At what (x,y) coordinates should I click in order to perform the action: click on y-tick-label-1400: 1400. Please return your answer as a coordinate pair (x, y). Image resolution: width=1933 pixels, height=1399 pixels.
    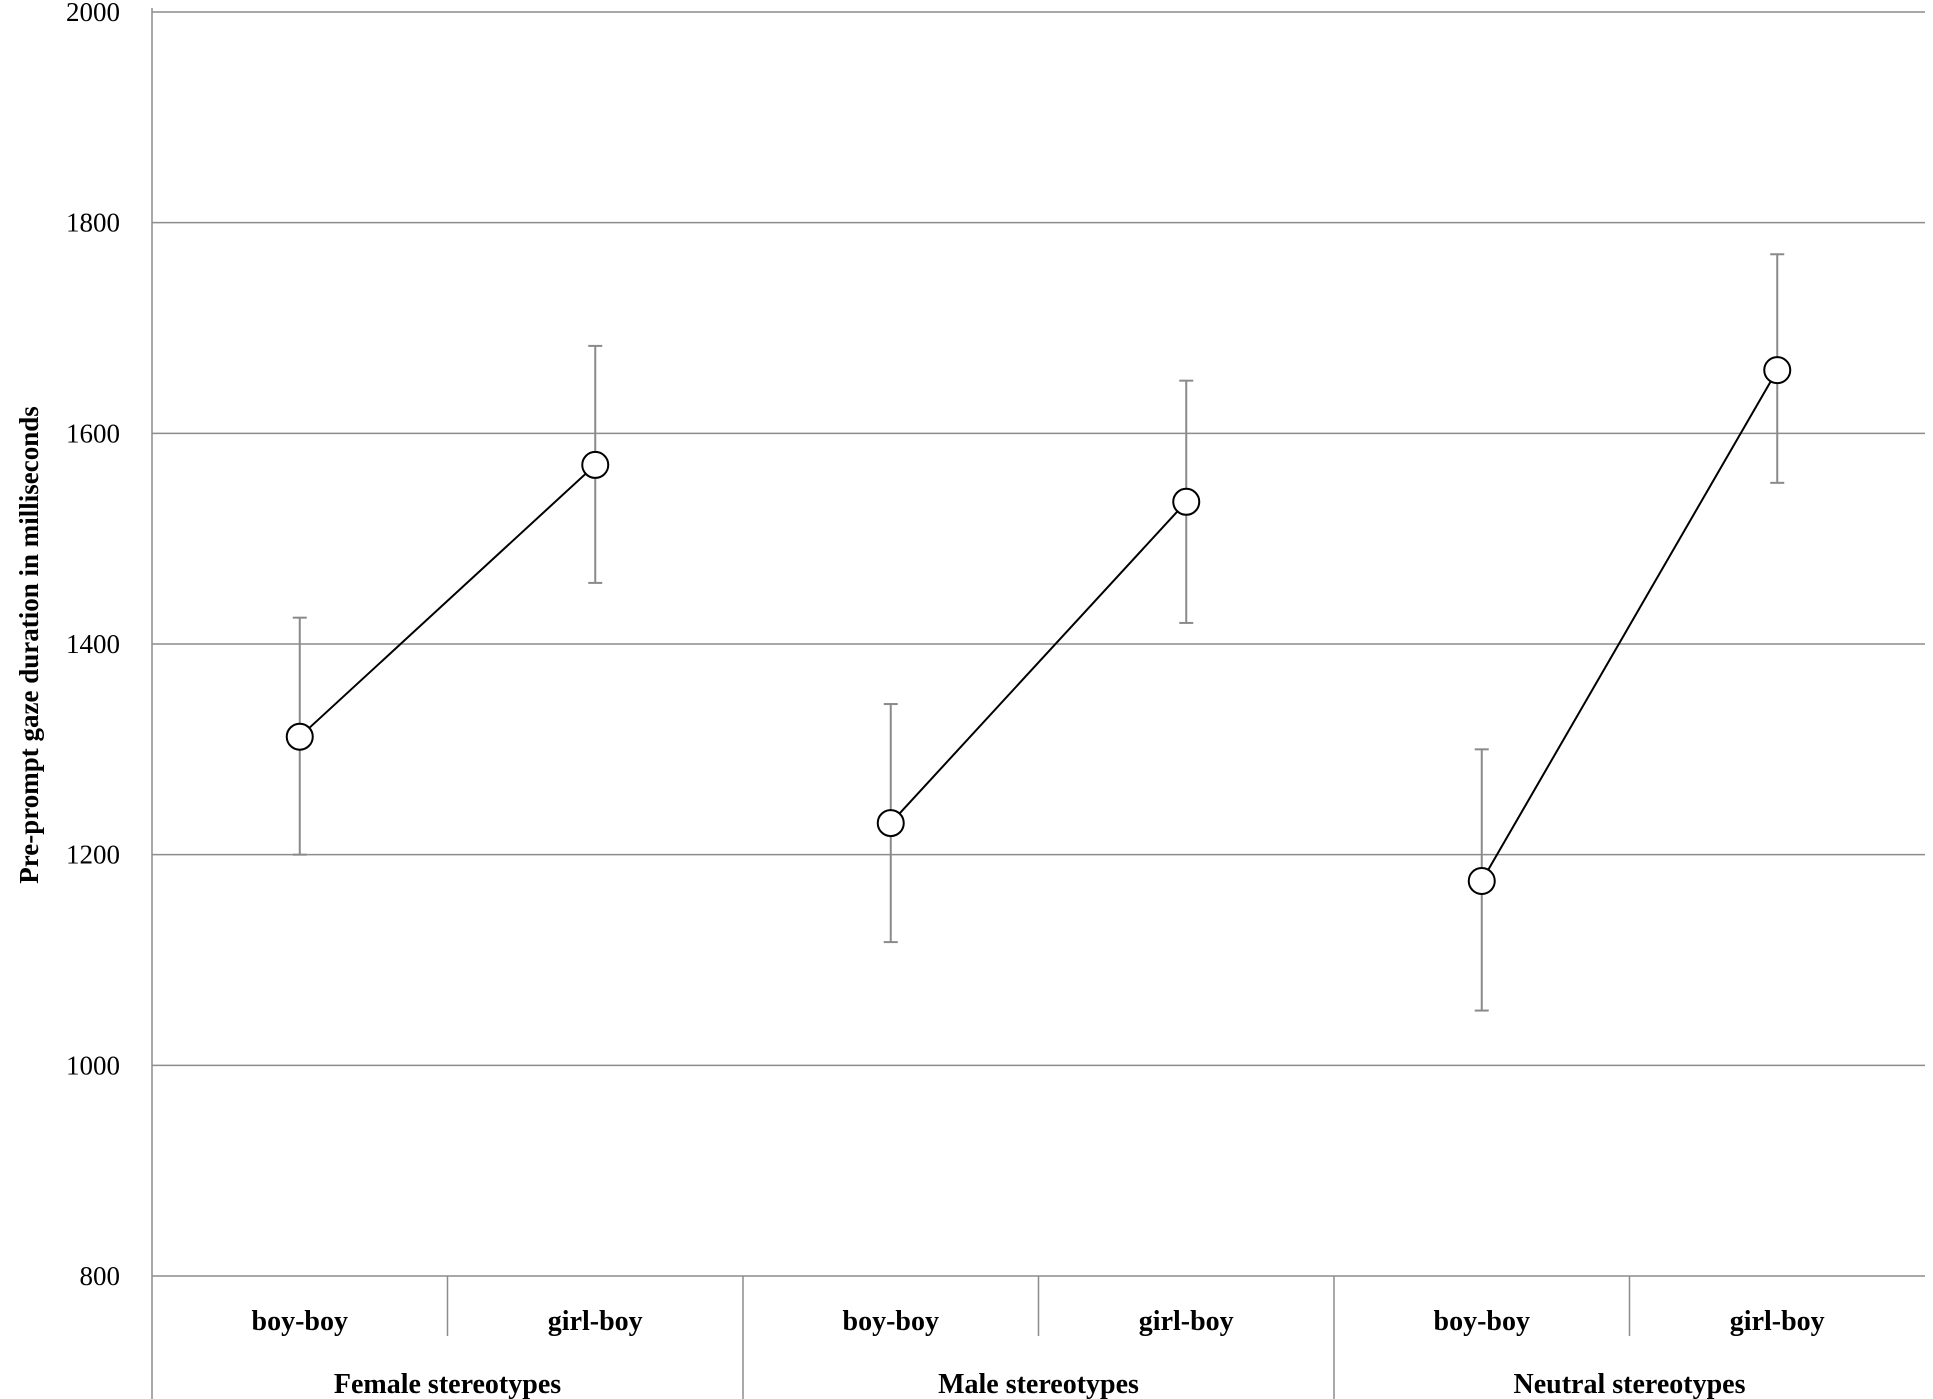
    Looking at the image, I should click on (93, 644).